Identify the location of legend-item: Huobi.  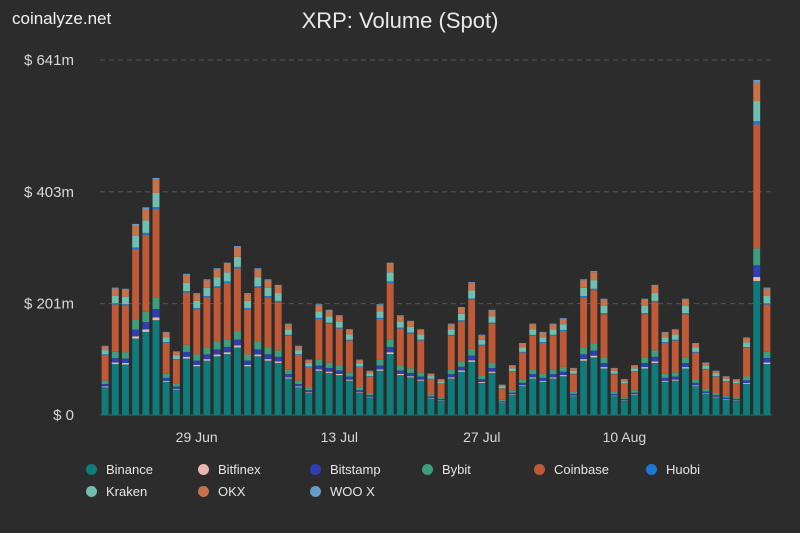
(673, 469).